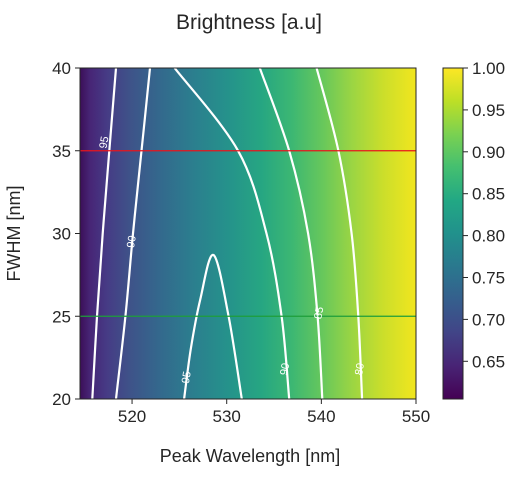 The image size is (528, 482). What do you see at coordinates (61, 316) in the screenshot?
I see `y-tick-label: 25` at bounding box center [61, 316].